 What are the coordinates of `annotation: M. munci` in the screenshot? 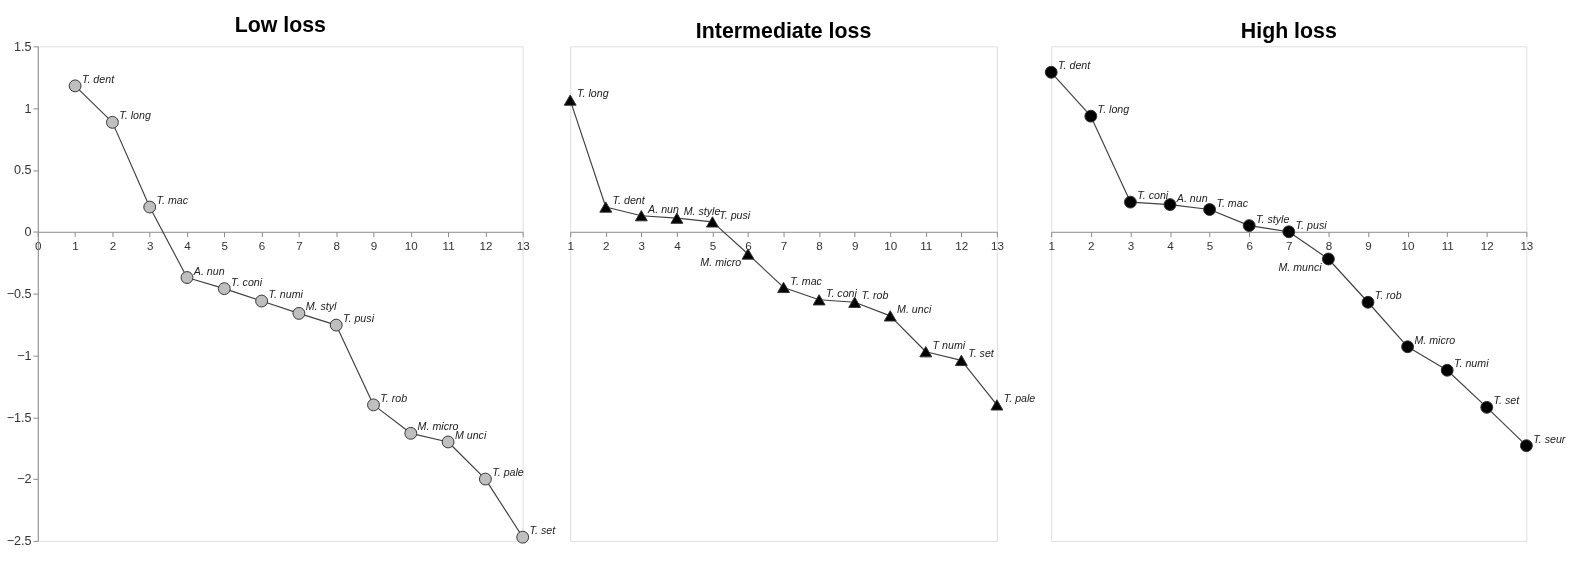 It's located at (1300, 266).